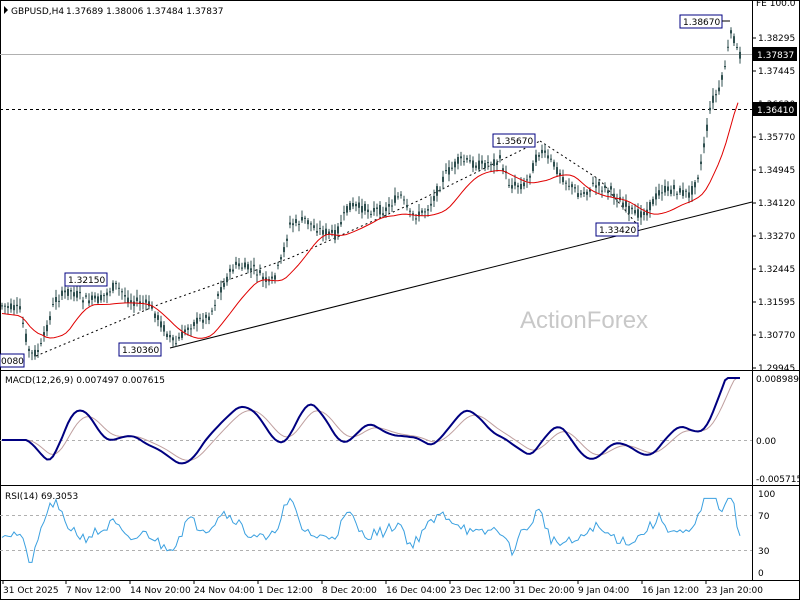 The width and height of the screenshot is (800, 600). Describe the element at coordinates (734, 591) in the screenshot. I see `time-tick-label: 23 Jan 20:00` at that location.